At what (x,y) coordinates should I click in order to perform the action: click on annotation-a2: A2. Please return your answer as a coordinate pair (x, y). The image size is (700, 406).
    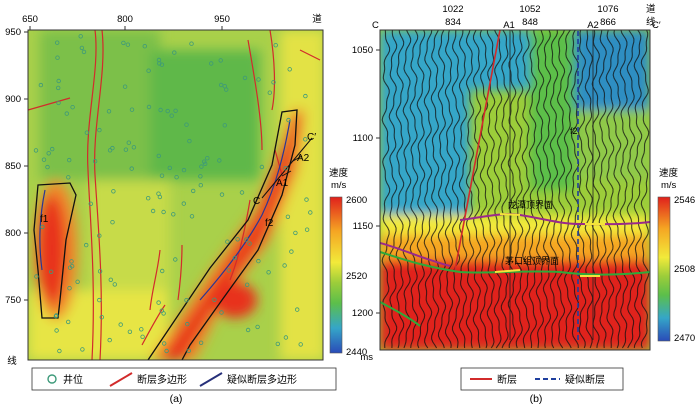
    Looking at the image, I should click on (303, 158).